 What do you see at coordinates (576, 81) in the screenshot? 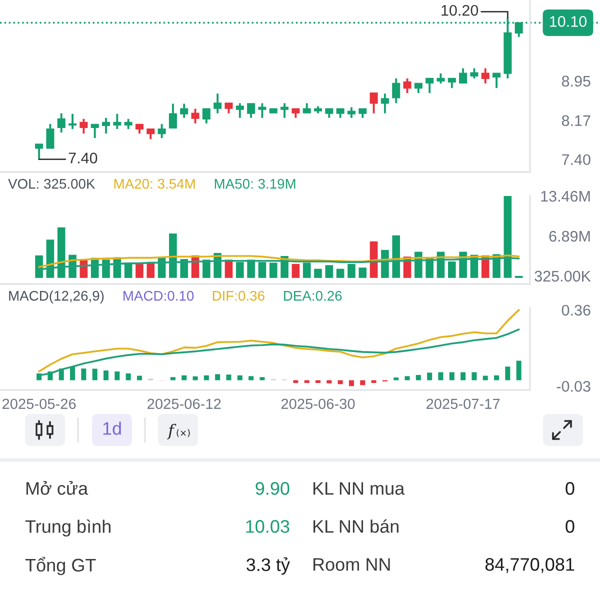
I see `y-tick-label: 8.95` at bounding box center [576, 81].